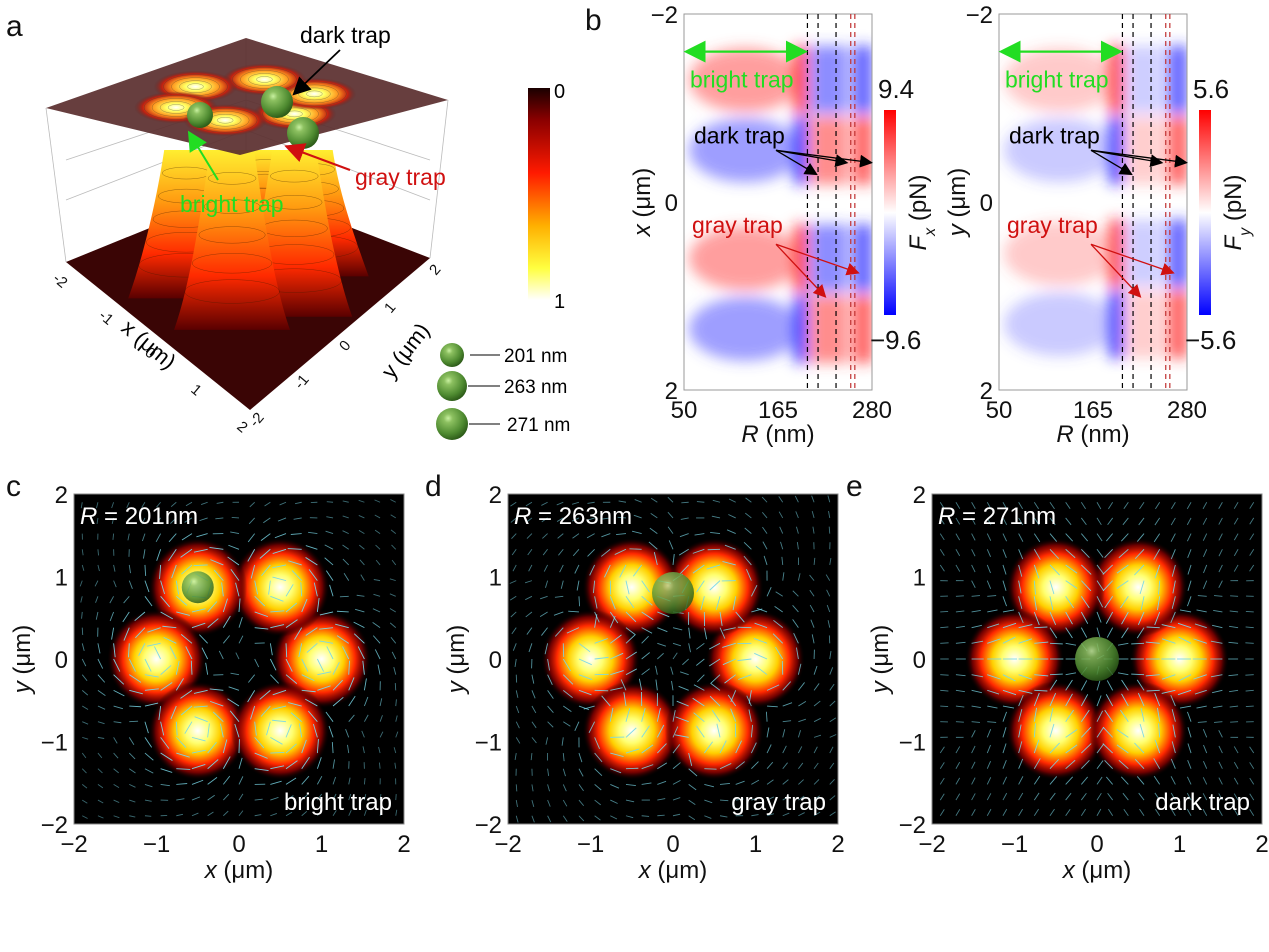  I want to click on x-tick-label: −2, so click(931, 844).